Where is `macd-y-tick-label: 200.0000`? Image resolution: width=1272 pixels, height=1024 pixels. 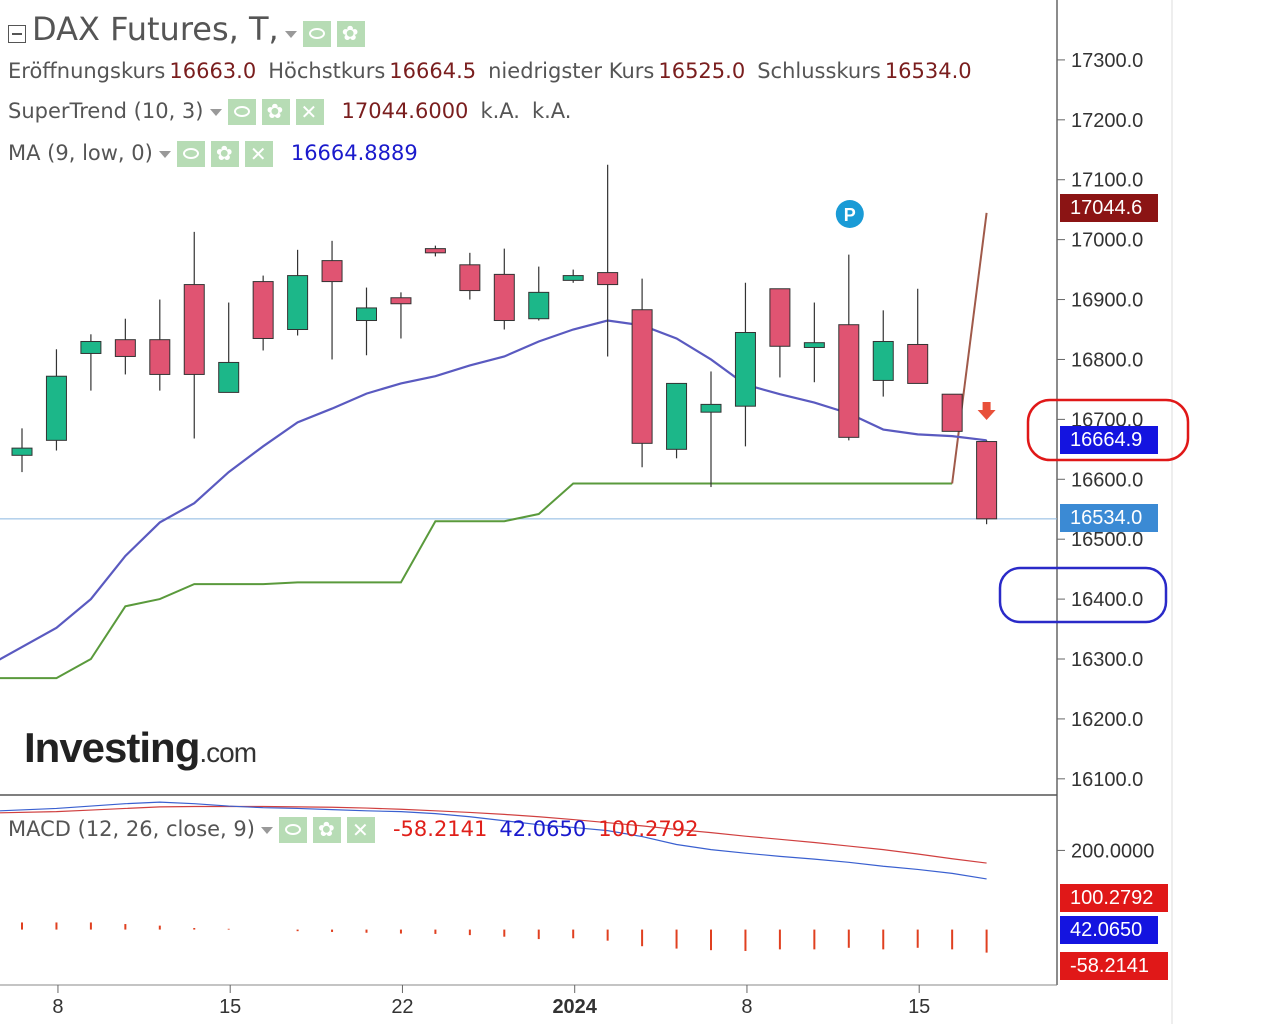 macd-y-tick-label: 200.0000 is located at coordinates (1112, 851).